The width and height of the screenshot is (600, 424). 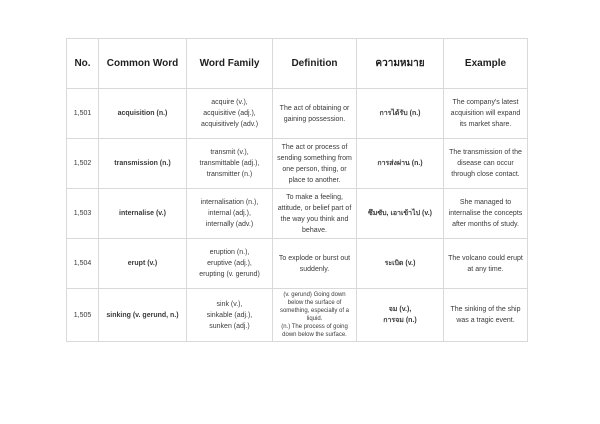 I want to click on thai-meaning-line: การจม (n.), so click(x=400, y=320).